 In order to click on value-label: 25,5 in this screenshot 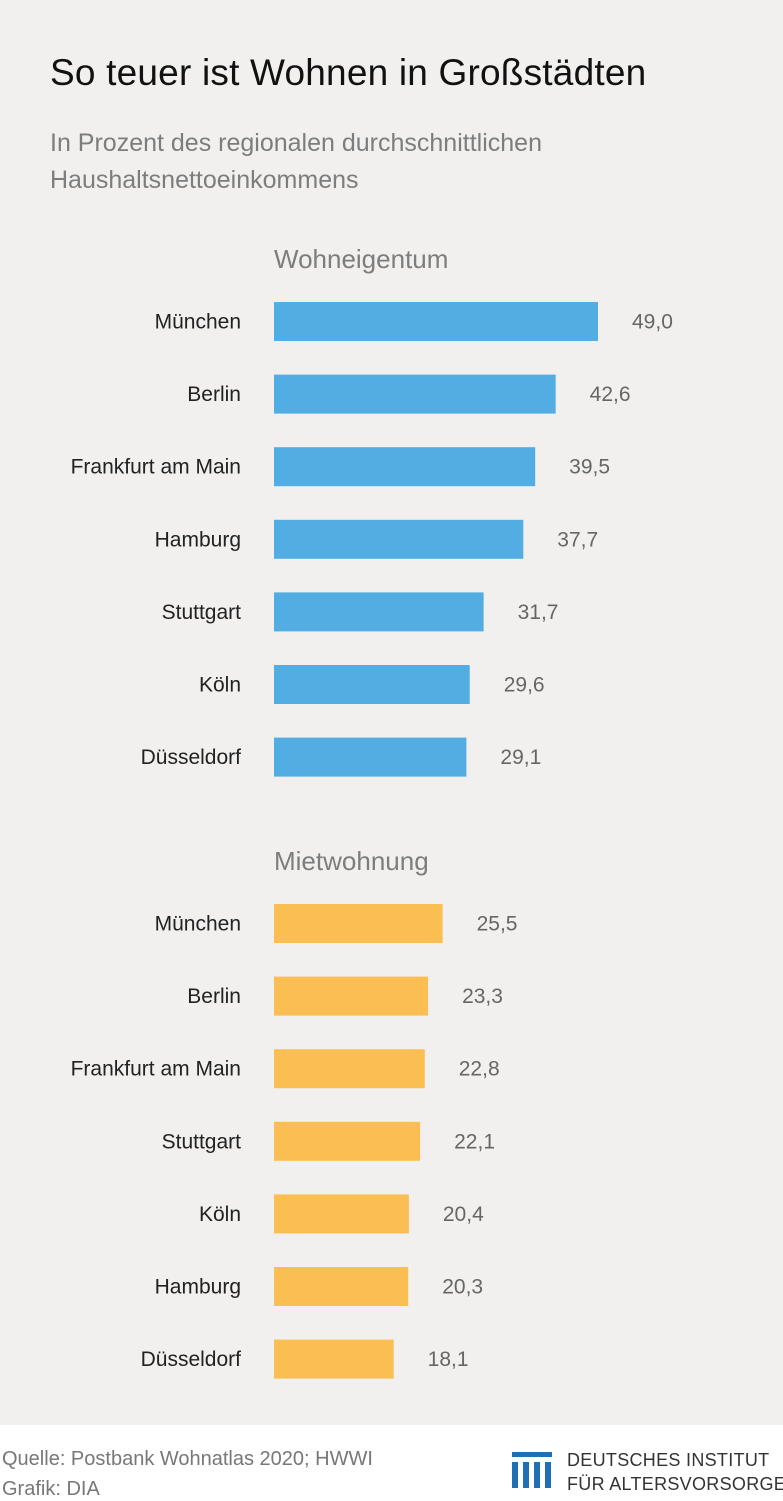, I will do `click(497, 924)`.